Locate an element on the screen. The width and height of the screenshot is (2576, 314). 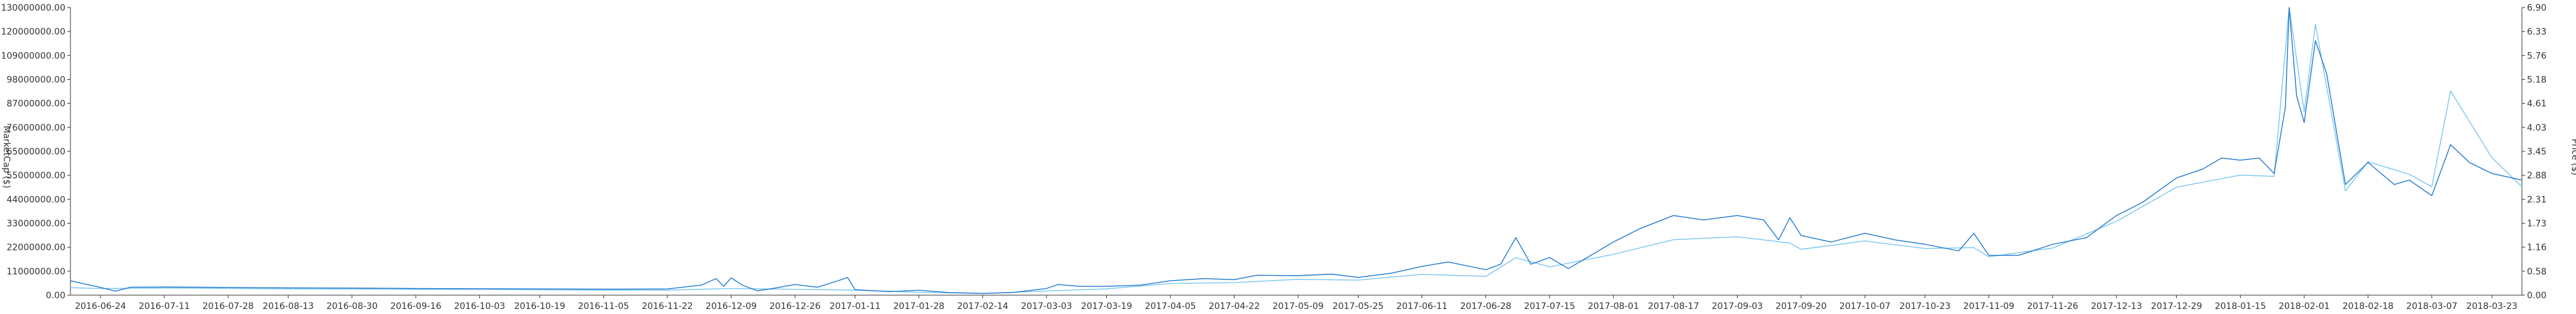
y-left-tick-label: 55000000.00 is located at coordinates (35, 176).